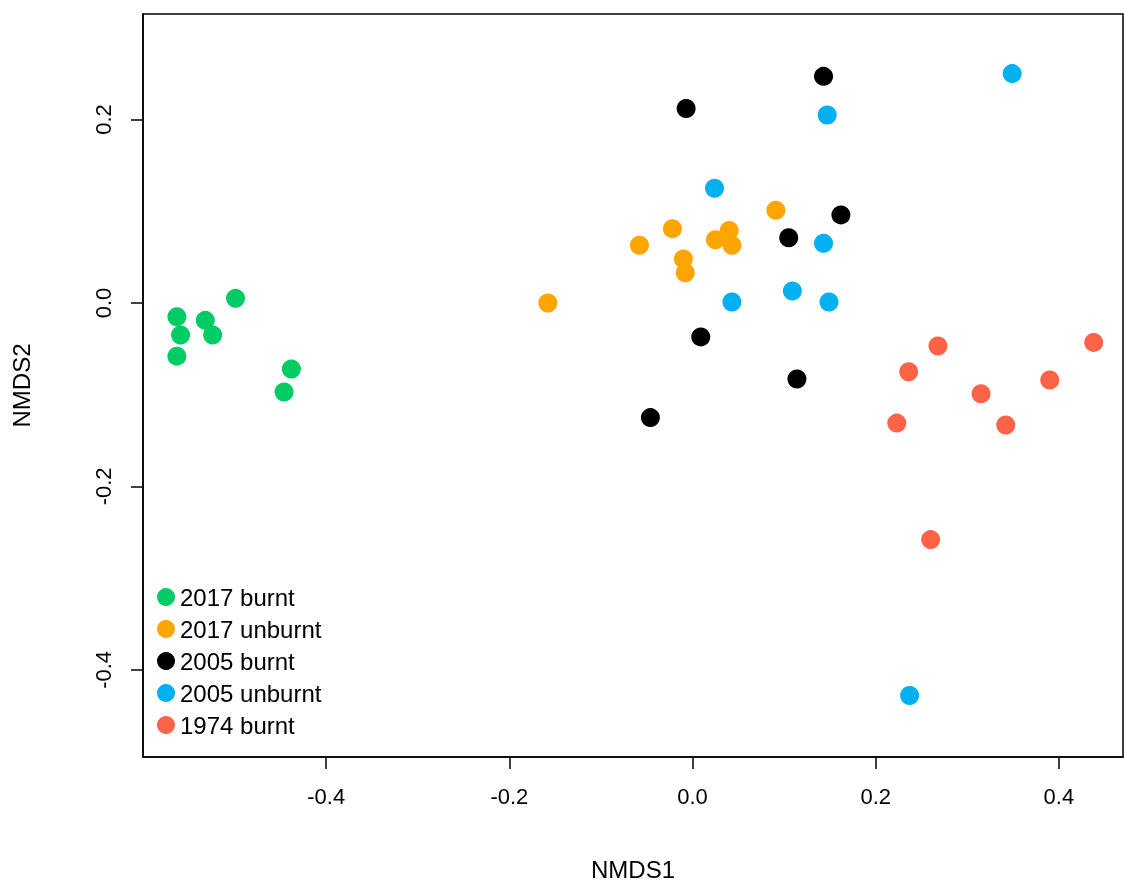 This screenshot has width=1124, height=888. I want to click on y-tick-label: 0.2, so click(103, 119).